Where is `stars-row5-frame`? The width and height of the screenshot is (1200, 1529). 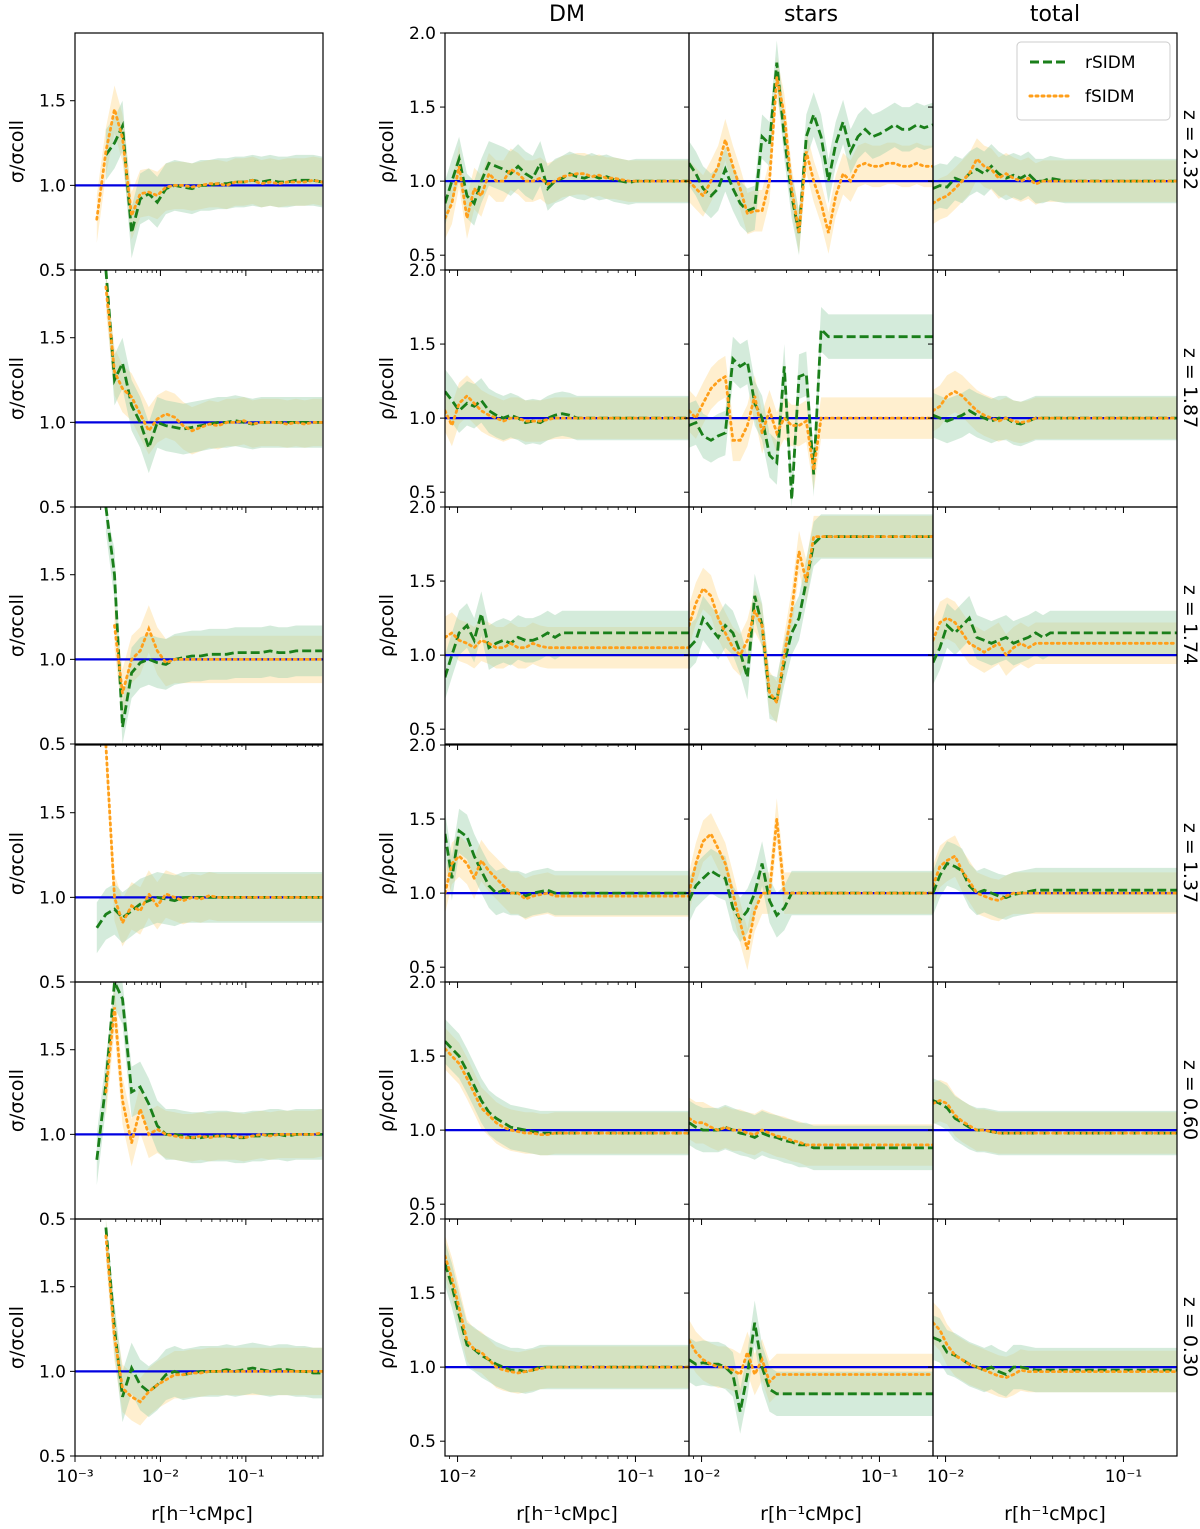 stars-row5-frame is located at coordinates (811, 1100).